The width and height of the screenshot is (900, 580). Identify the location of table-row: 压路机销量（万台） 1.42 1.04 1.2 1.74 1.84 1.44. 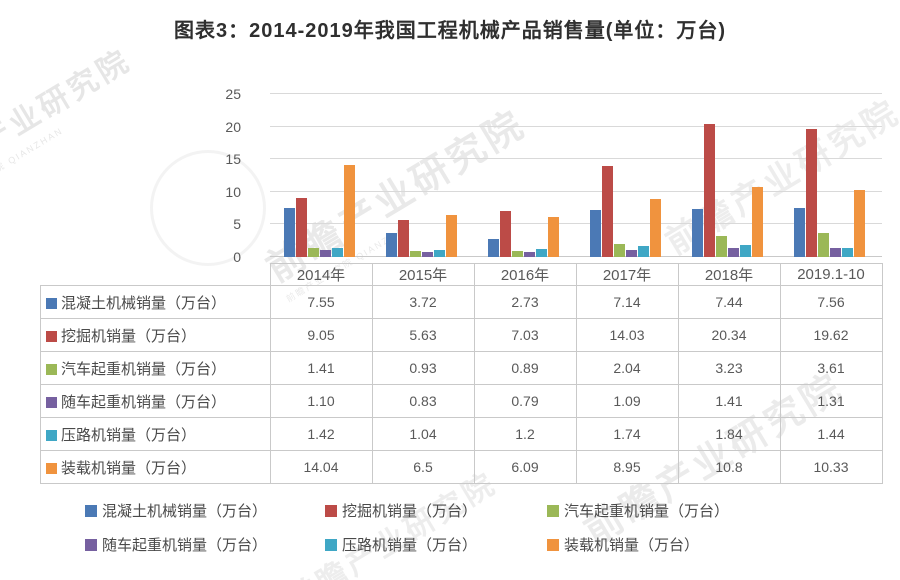
(461, 434).